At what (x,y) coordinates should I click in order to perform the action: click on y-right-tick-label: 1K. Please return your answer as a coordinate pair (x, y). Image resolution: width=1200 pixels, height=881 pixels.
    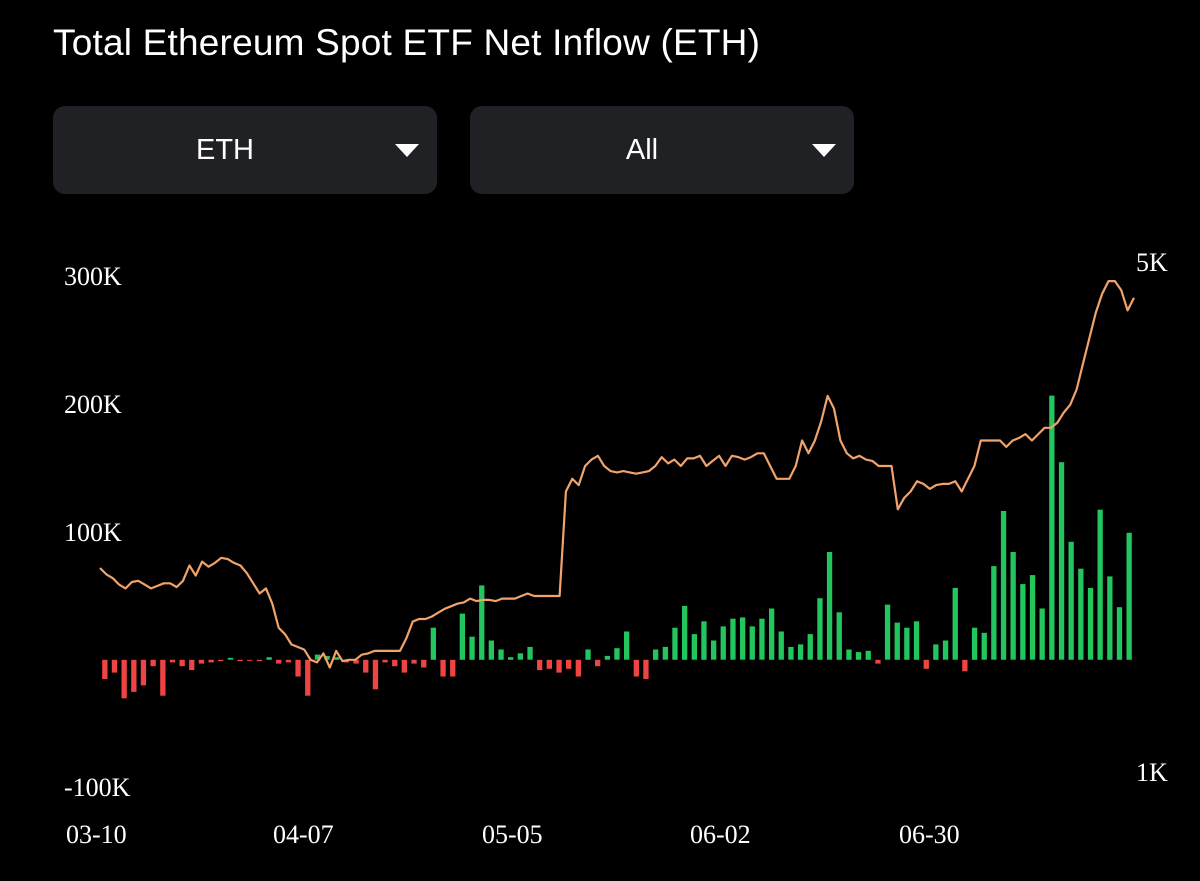
    Looking at the image, I should click on (1152, 772).